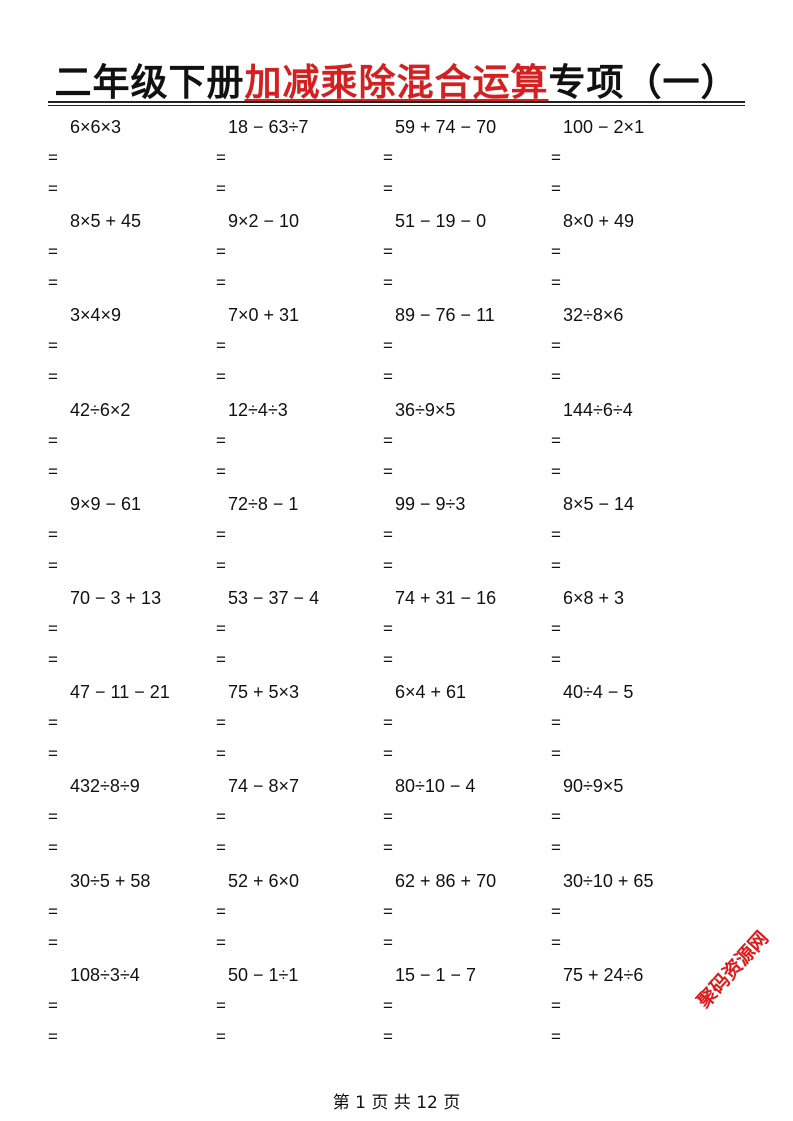 This screenshot has height=1121, width=793. I want to click on problem-expression: 40÷4 − 5, so click(598, 692).